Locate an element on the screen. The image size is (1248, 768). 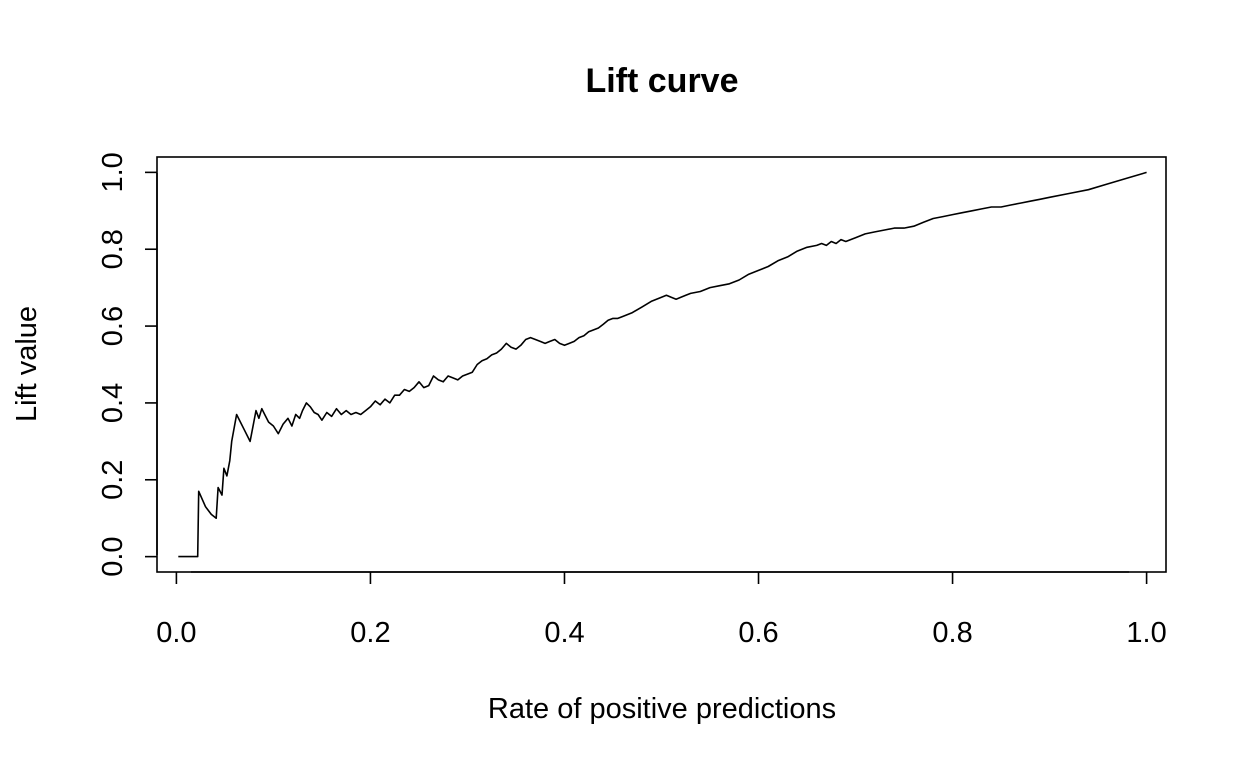
x-tick-label: 1.0 is located at coordinates (1146, 633).